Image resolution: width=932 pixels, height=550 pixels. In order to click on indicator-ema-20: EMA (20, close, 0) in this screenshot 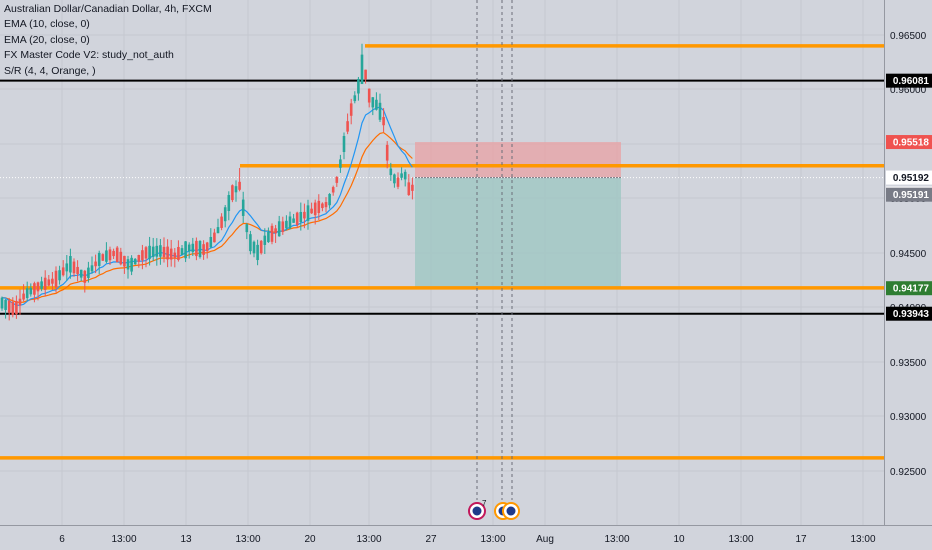, I will do `click(47, 39)`.